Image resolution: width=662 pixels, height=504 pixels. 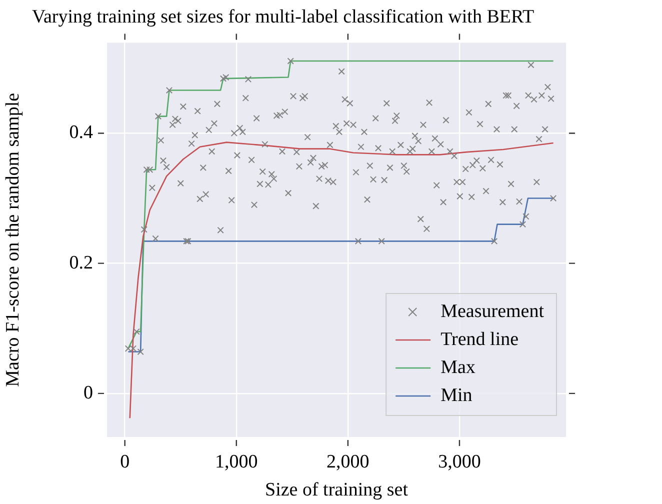 I want to click on legend-label: Measurement, so click(x=492, y=311).